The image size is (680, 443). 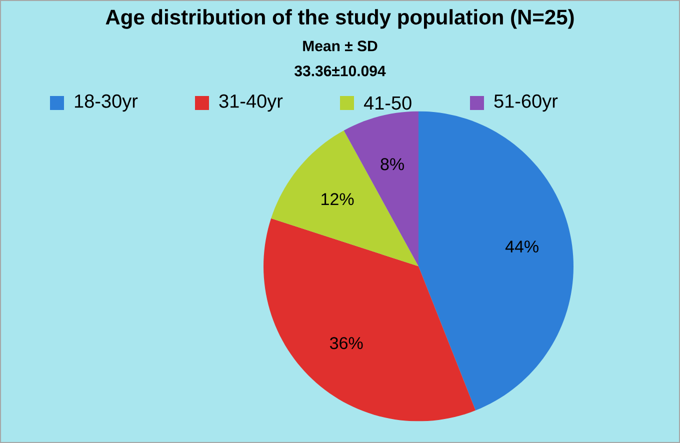 I want to click on legend-label: 41-50, so click(x=388, y=103).